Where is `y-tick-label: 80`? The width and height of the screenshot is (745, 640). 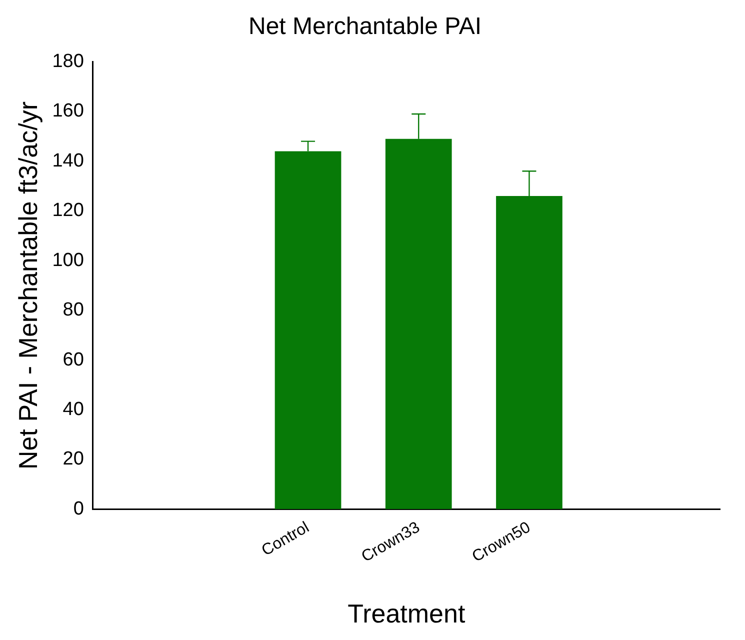 y-tick-label: 80 is located at coordinates (73, 310).